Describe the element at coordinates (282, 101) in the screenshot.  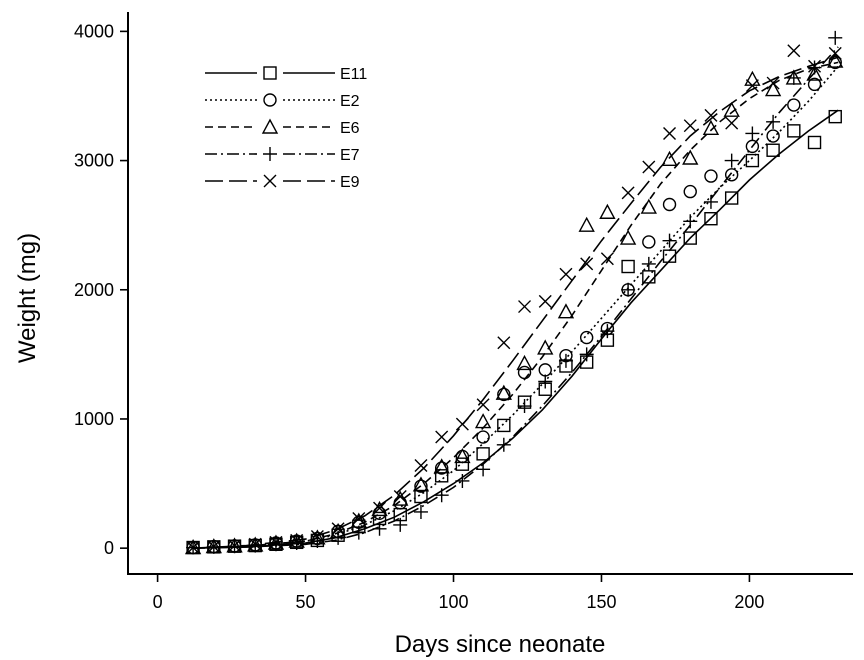
I see `legend-item-e2: E2` at that location.